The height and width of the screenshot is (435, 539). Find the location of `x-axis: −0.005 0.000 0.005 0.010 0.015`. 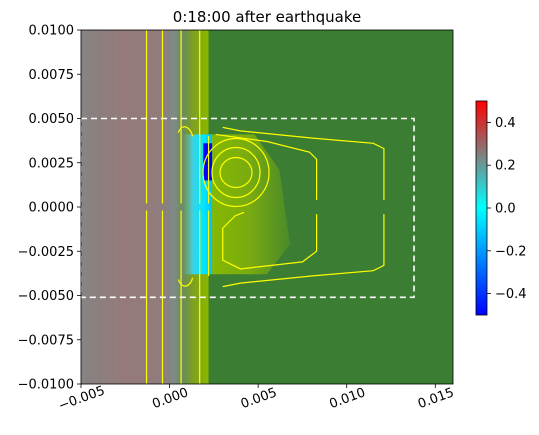

x-axis: −0.005 0.000 0.005 0.010 0.015 is located at coordinates (257, 398).